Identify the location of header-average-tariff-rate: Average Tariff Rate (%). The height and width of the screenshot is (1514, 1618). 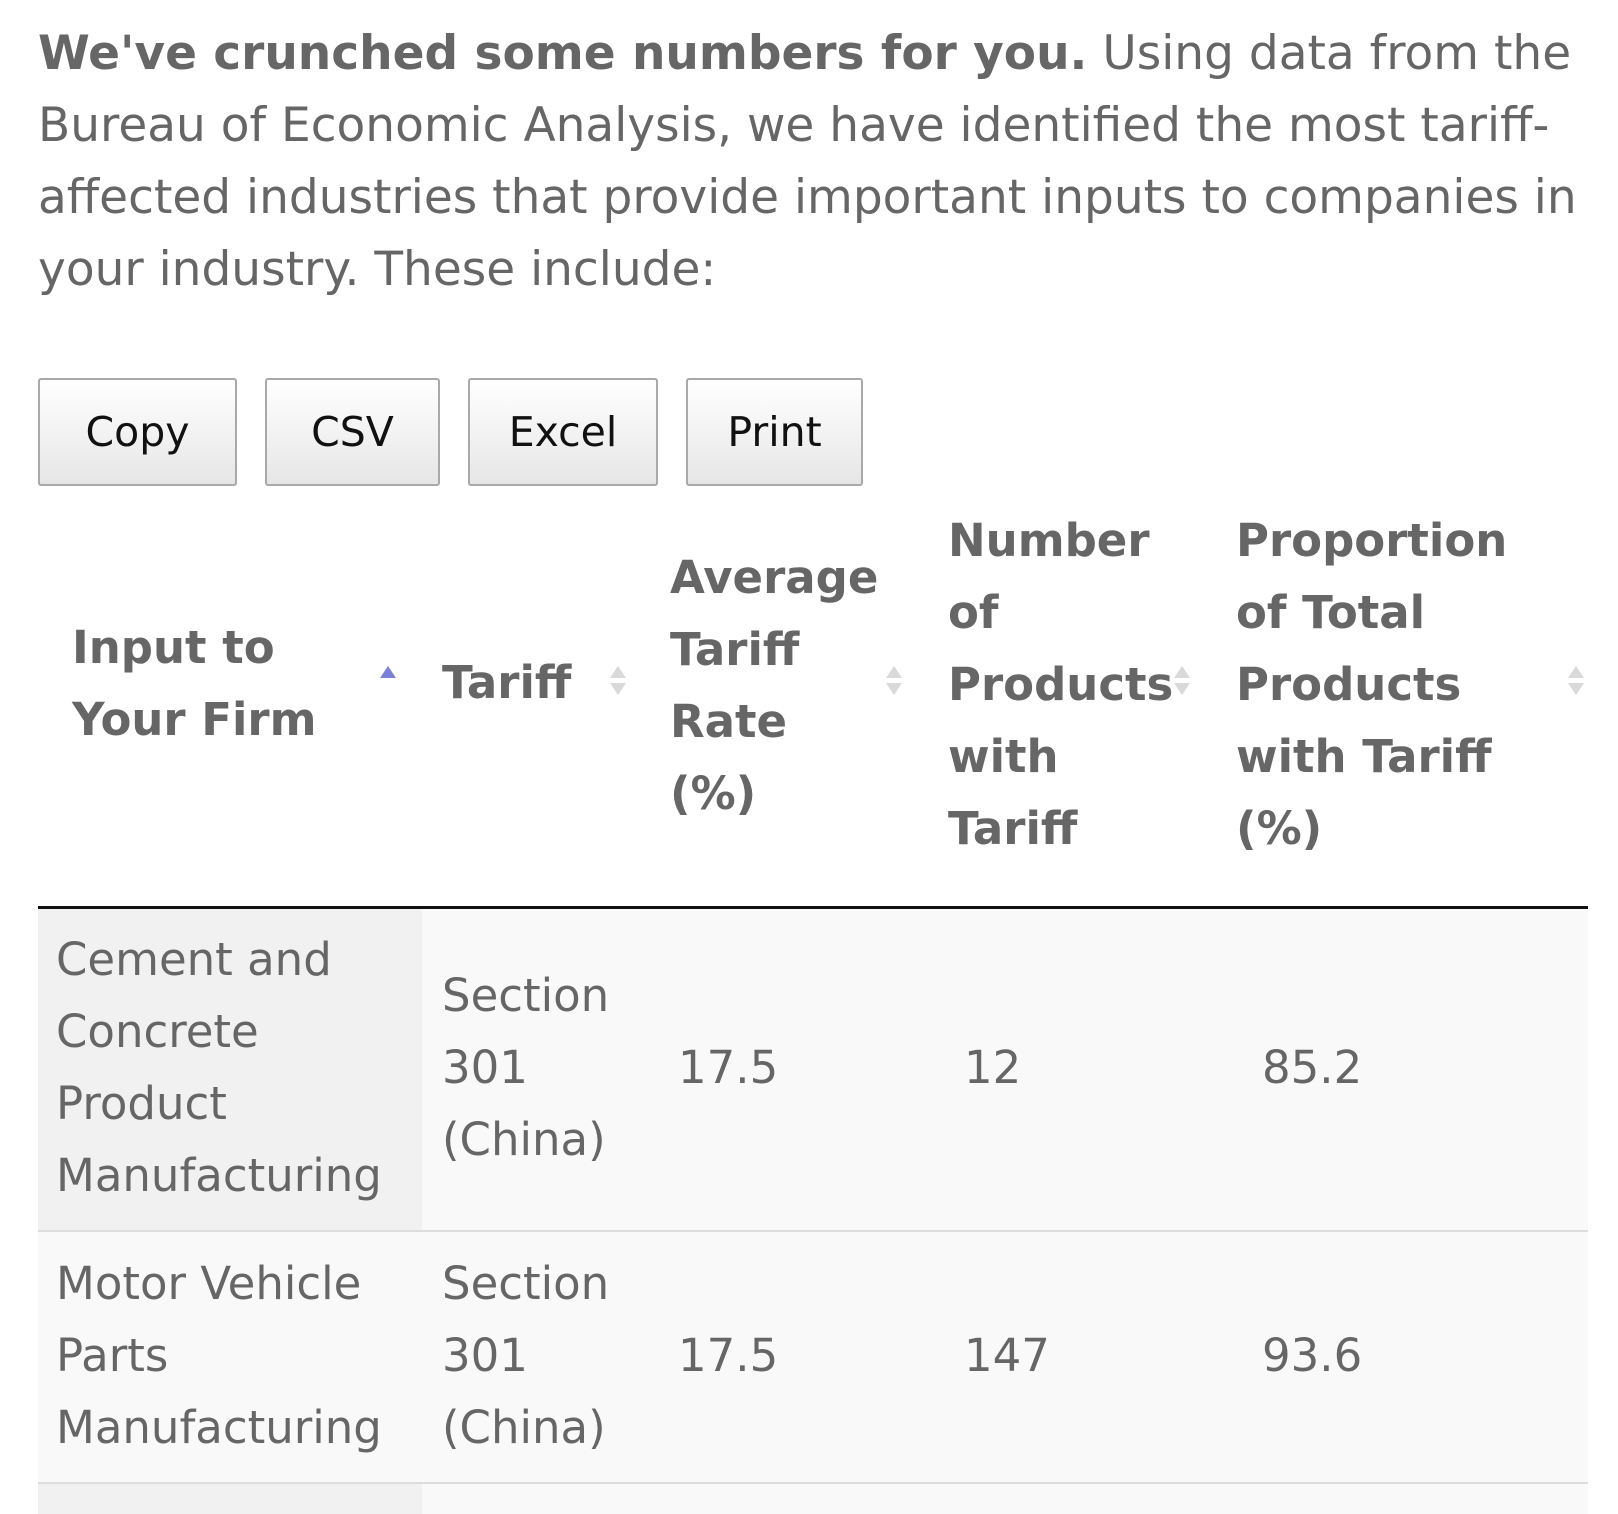
(774, 686).